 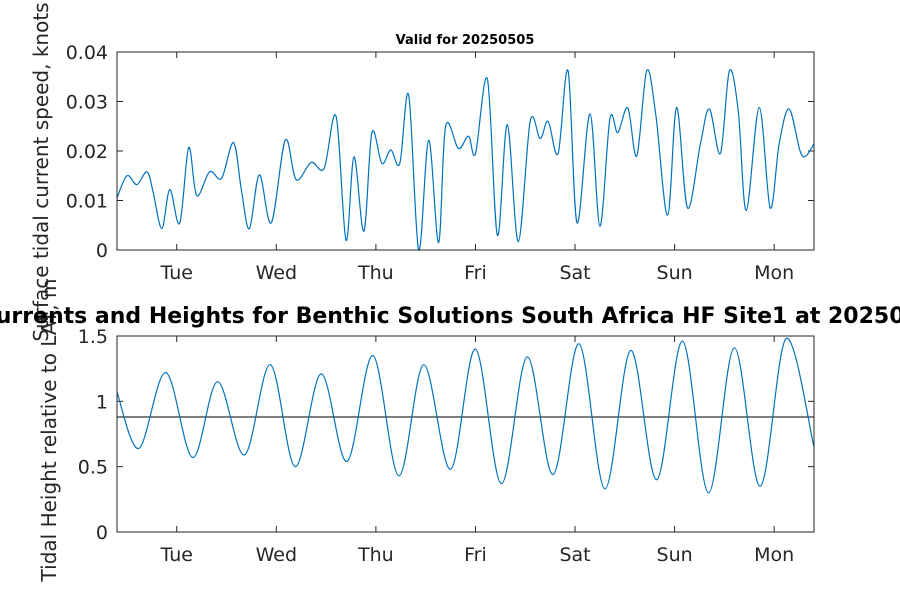 What do you see at coordinates (93, 337) in the screenshot?
I see `y-tick-label: 1.5` at bounding box center [93, 337].